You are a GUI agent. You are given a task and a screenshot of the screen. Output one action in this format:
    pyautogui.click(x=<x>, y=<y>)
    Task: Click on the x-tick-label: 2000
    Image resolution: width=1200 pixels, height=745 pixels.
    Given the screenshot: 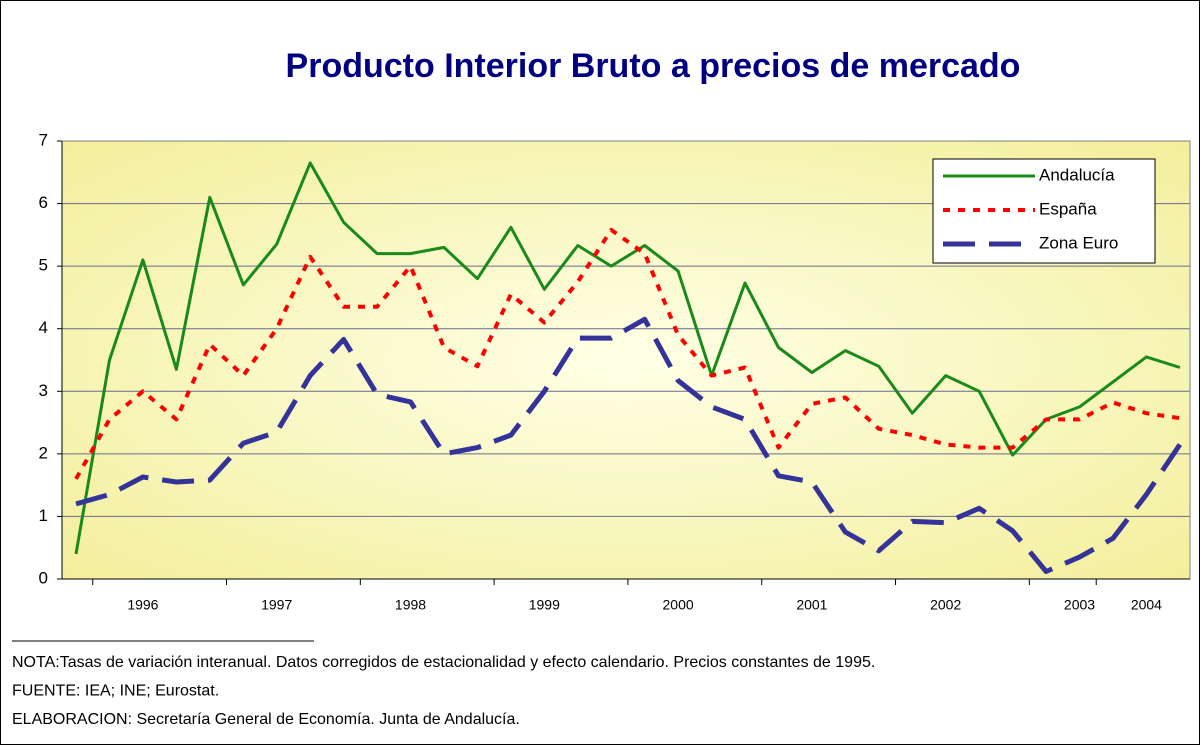 What is the action you would take?
    pyautogui.click(x=678, y=605)
    